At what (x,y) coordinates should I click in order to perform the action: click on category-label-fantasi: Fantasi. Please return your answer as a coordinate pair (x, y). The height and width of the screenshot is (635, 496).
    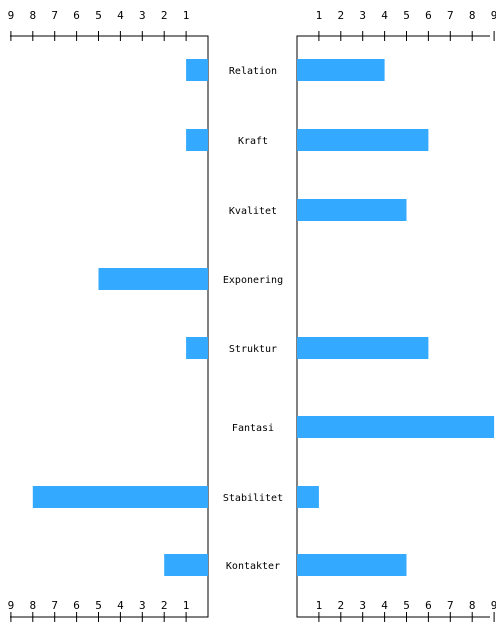
    Looking at the image, I should click on (253, 428).